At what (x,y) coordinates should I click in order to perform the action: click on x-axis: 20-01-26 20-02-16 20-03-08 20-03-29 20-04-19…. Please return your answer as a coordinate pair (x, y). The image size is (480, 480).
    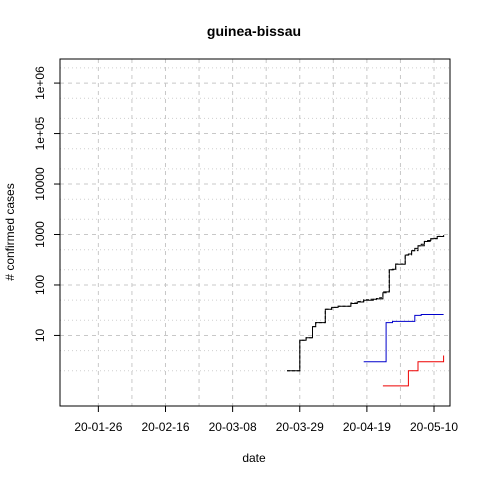
    Looking at the image, I should click on (266, 420).